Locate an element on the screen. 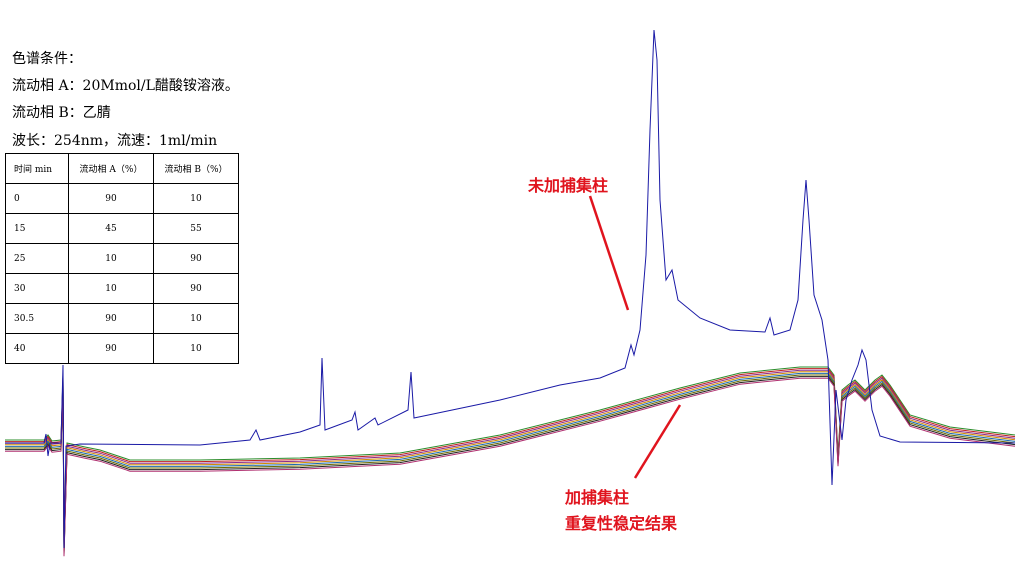  table-row: 30.5 90 10 is located at coordinates (122, 318).